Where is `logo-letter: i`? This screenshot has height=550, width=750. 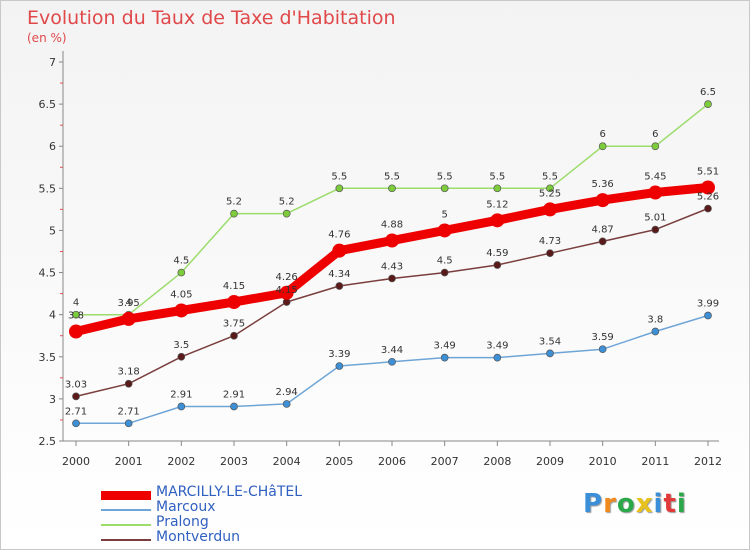
logo-letter: i is located at coordinates (658, 504).